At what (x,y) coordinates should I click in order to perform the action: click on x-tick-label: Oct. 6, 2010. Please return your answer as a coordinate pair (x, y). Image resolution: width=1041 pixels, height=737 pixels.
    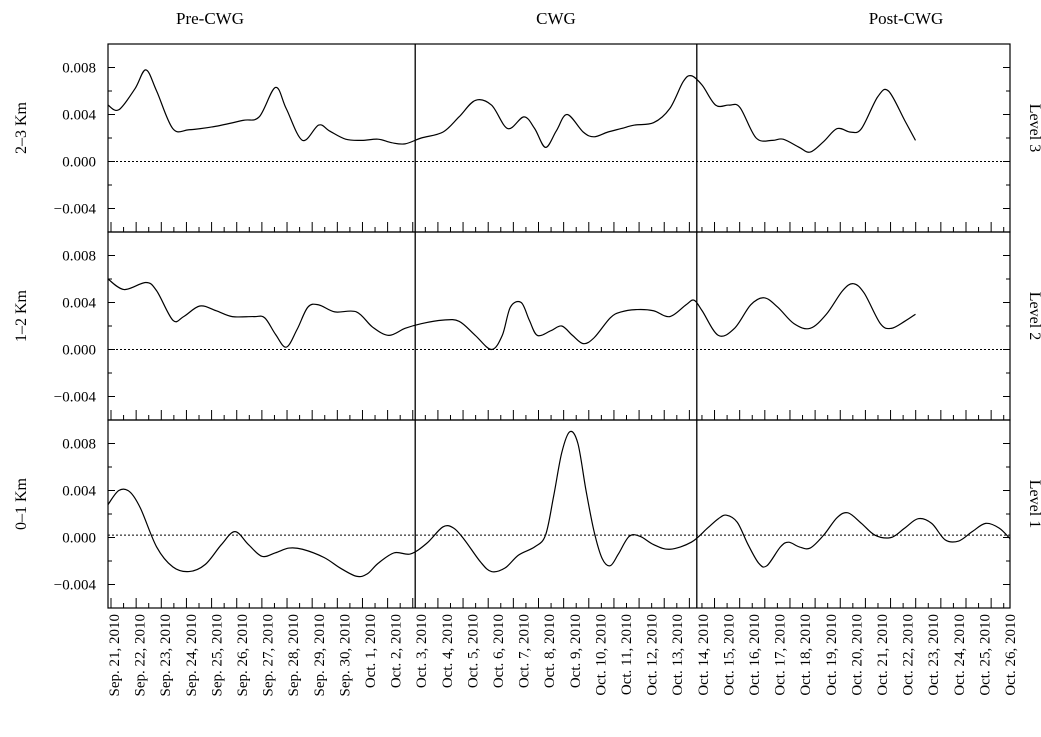
    Looking at the image, I should click on (499, 651).